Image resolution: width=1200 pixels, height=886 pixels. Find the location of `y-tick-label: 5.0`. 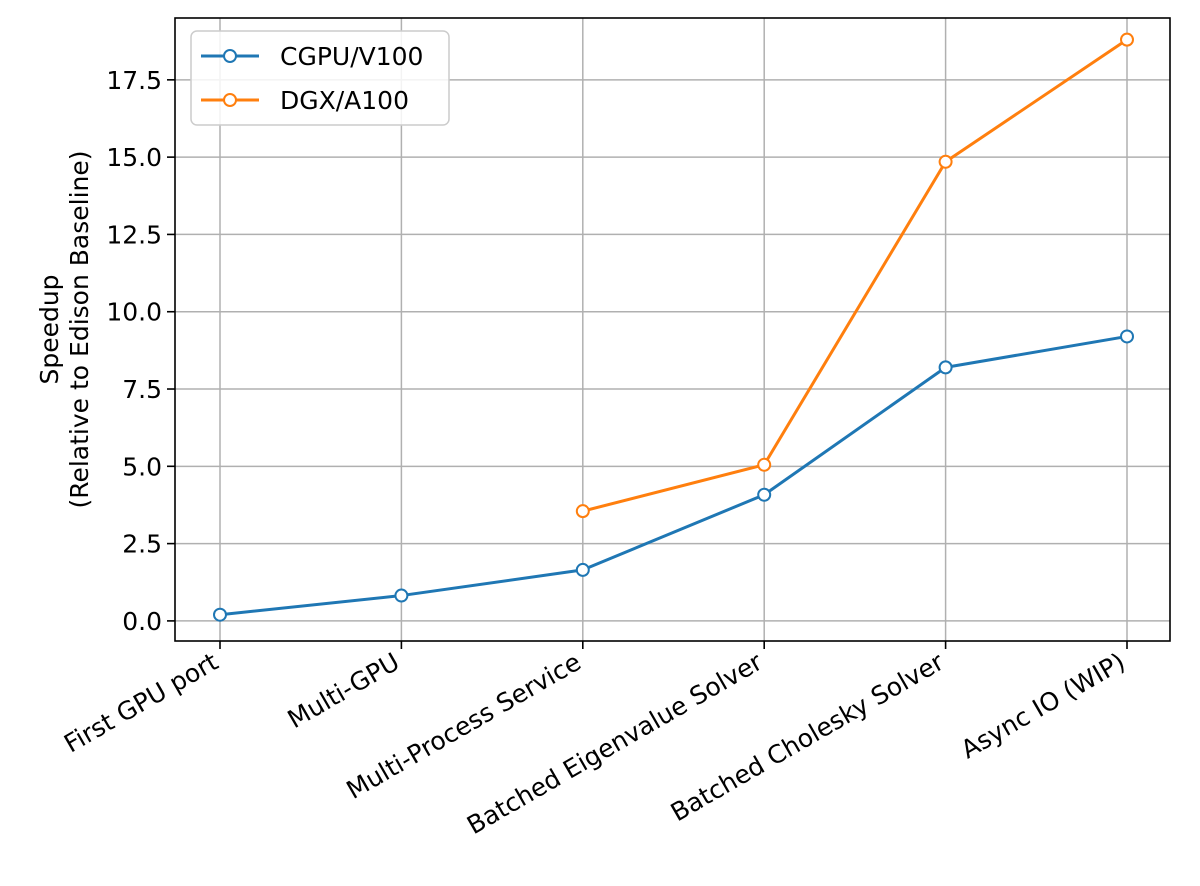

y-tick-label: 5.0 is located at coordinates (142, 466).